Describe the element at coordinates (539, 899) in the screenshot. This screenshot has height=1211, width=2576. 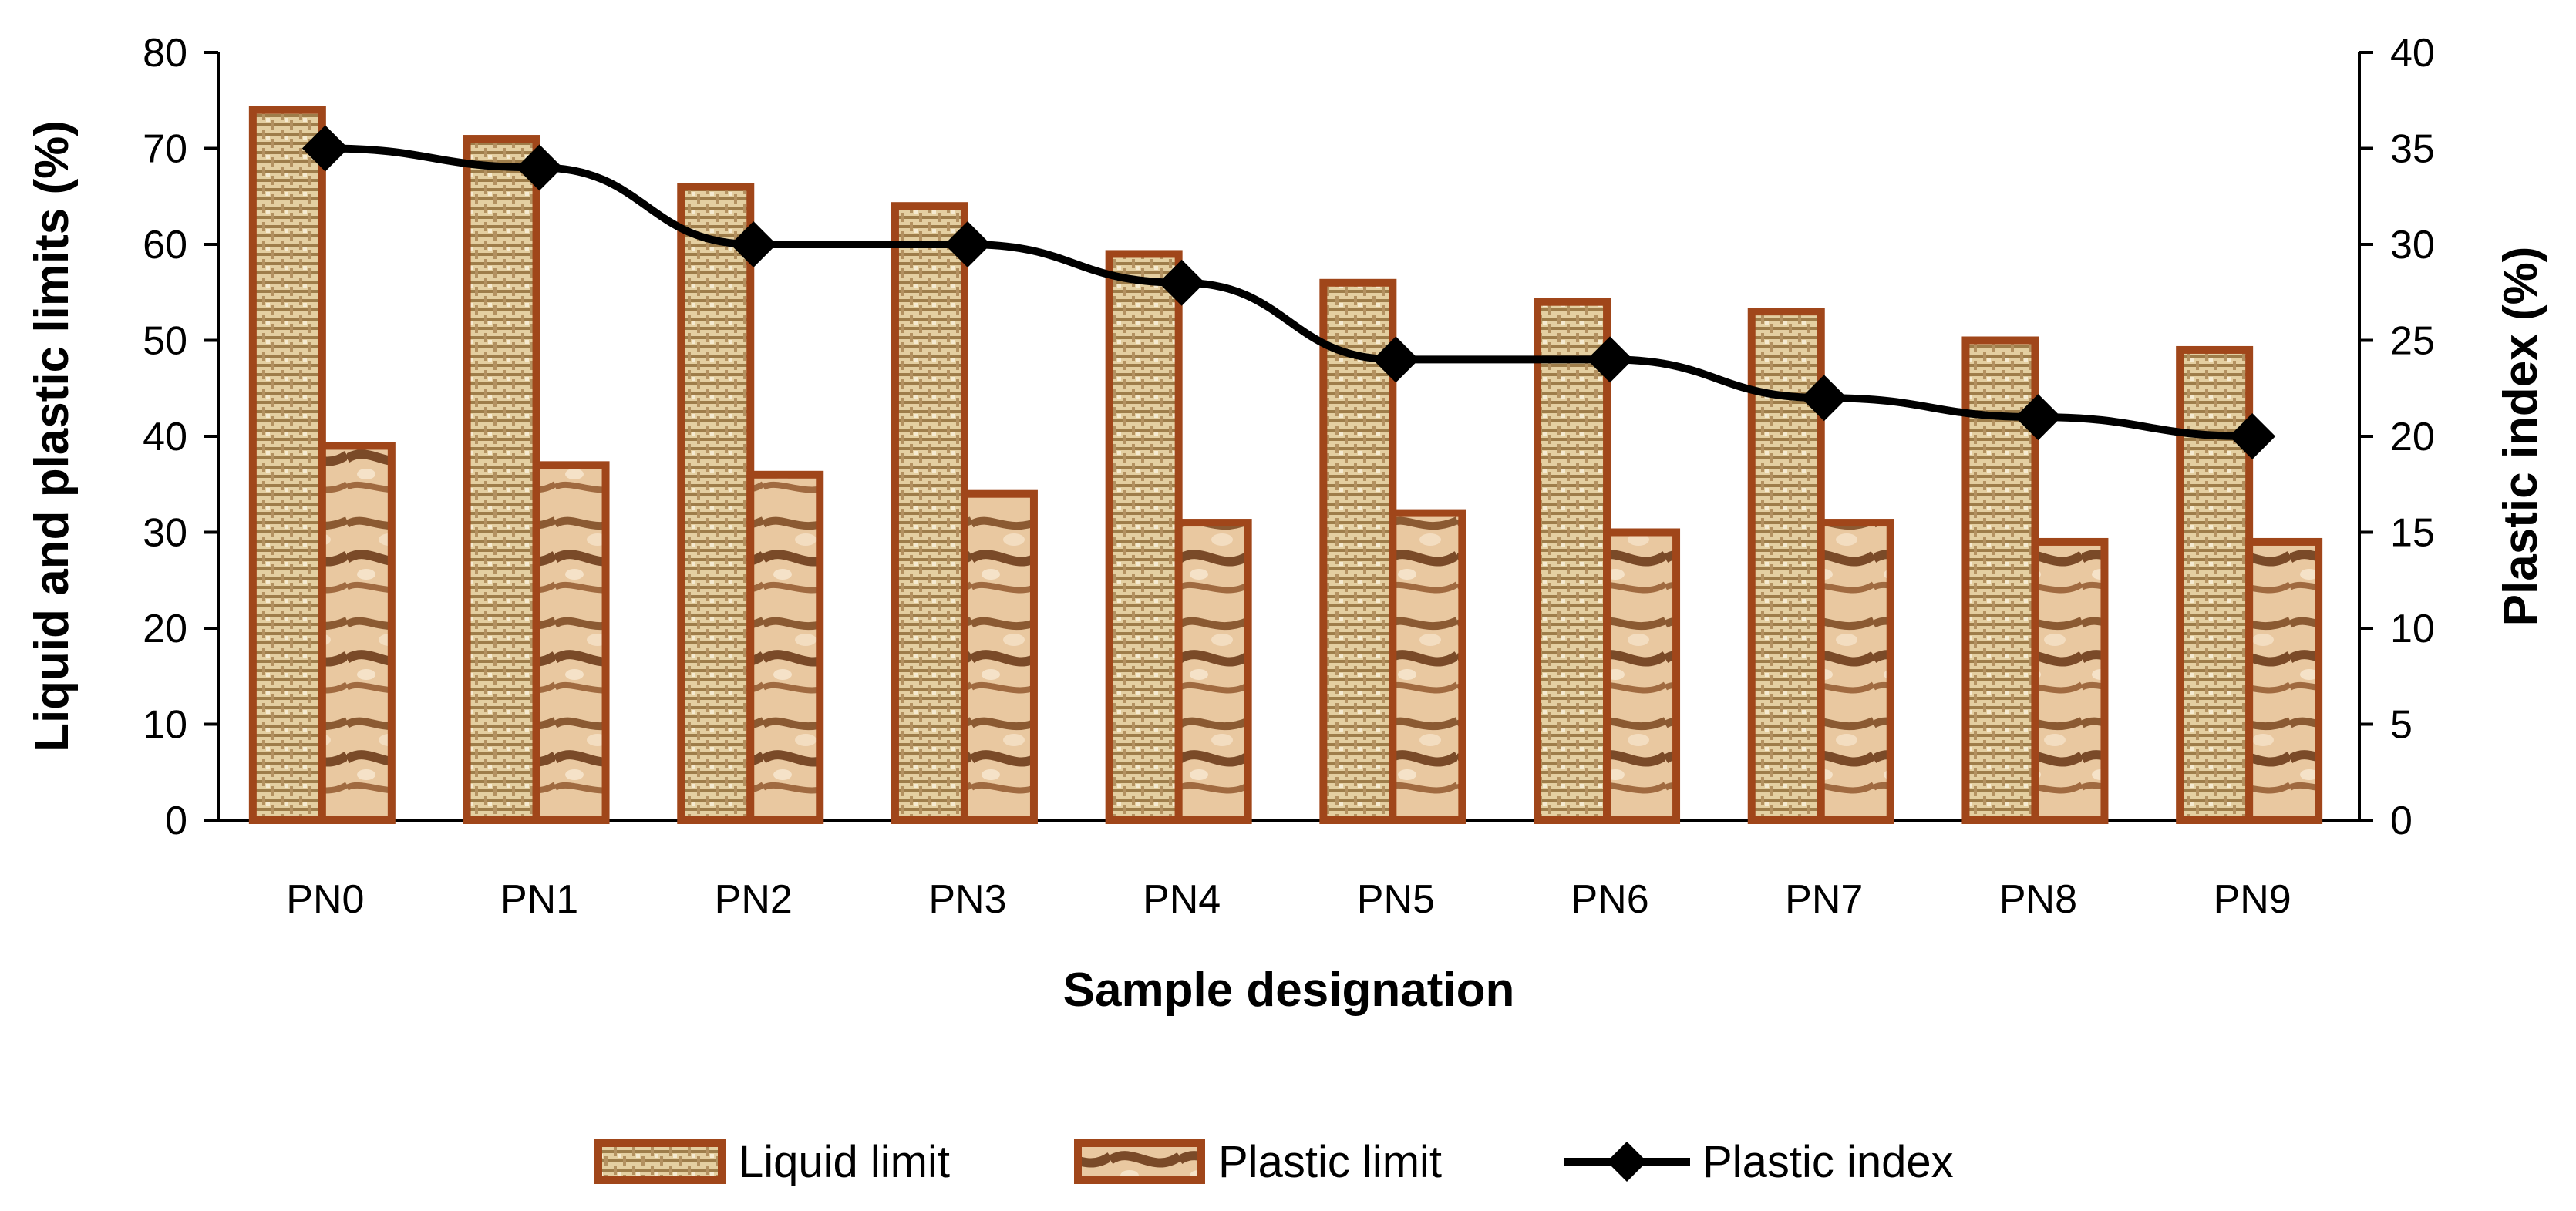
I see `x-tick-label: PN1` at that location.